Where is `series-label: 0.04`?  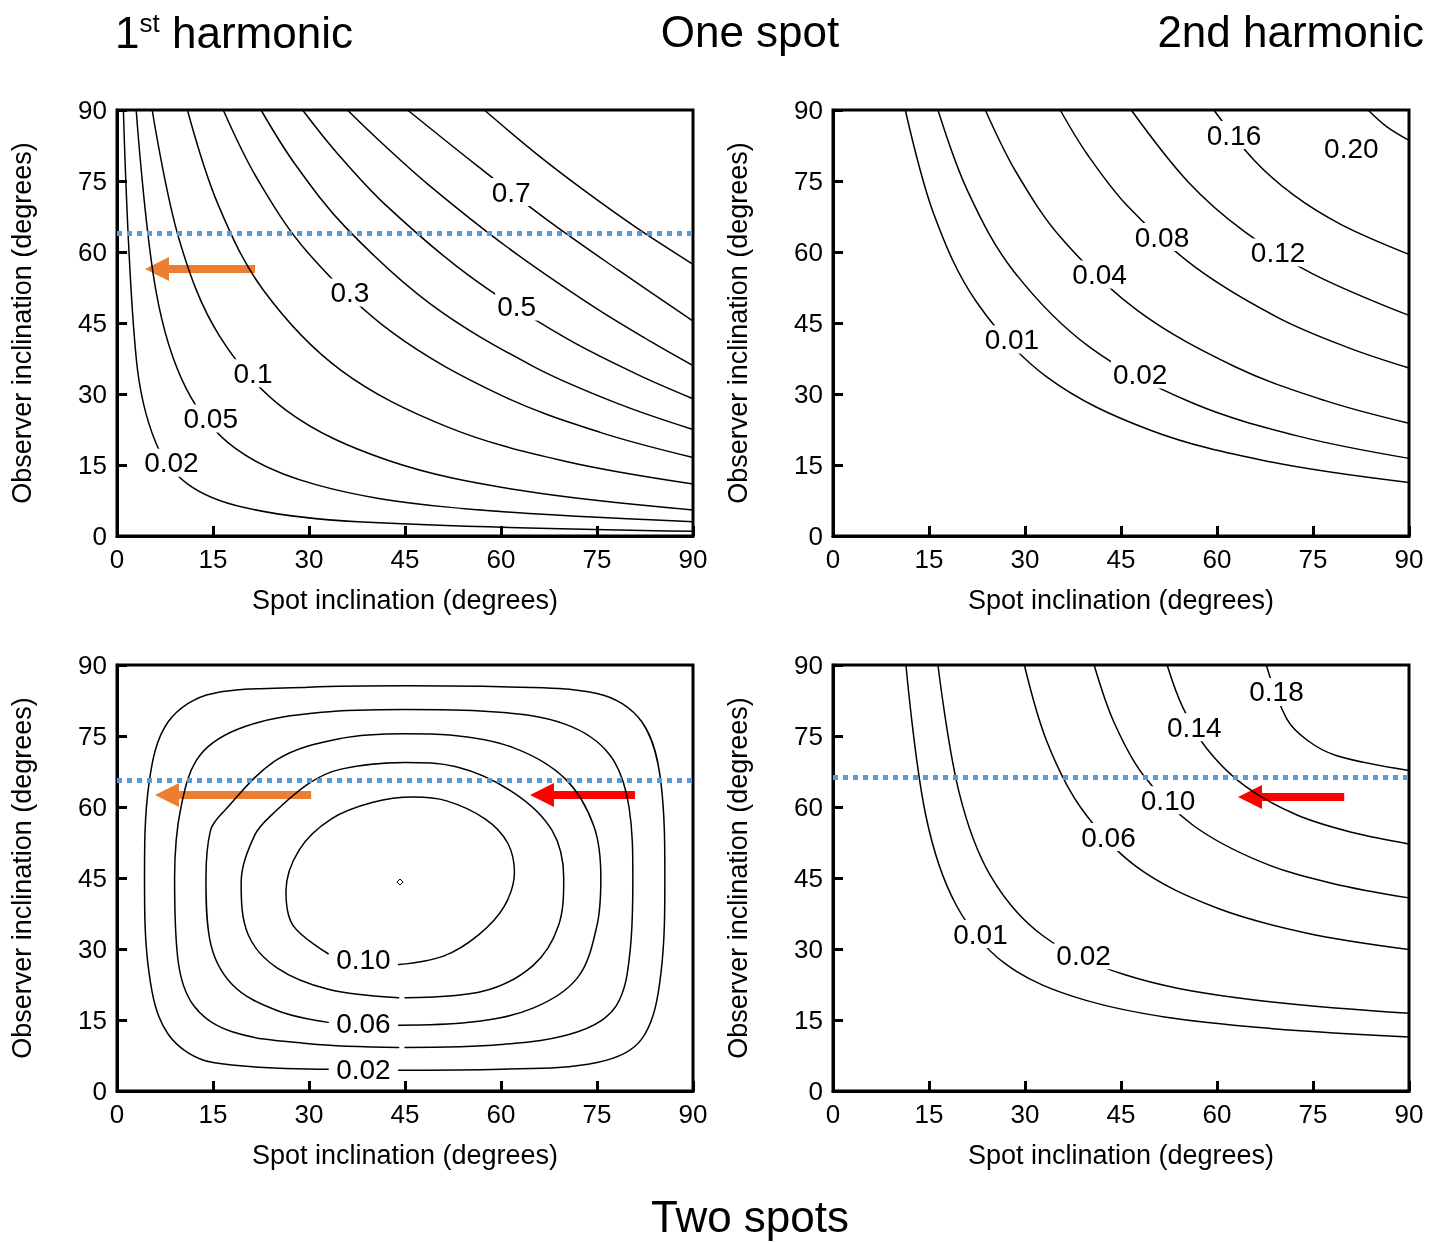 series-label: 0.04 is located at coordinates (1099, 274).